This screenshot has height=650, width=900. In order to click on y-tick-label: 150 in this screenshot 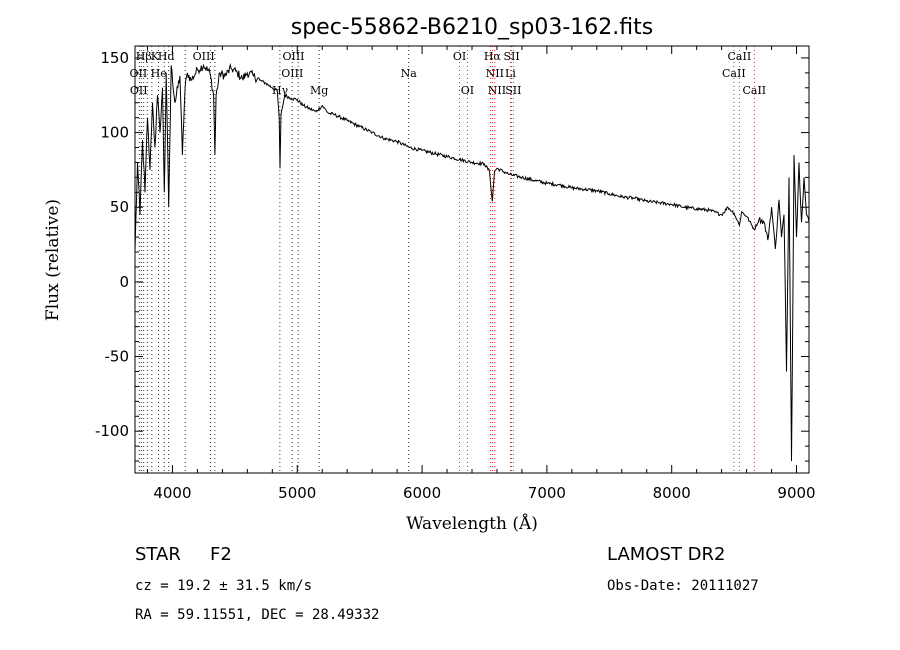, I will do `click(114, 58)`.